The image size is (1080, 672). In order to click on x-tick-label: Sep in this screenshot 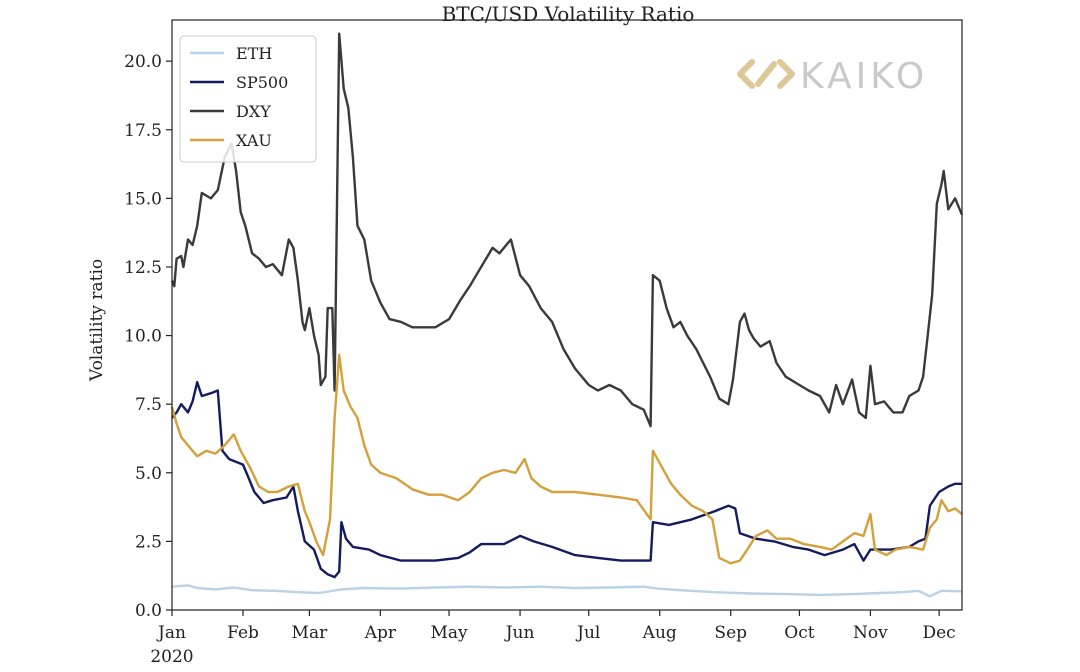, I will do `click(730, 633)`.